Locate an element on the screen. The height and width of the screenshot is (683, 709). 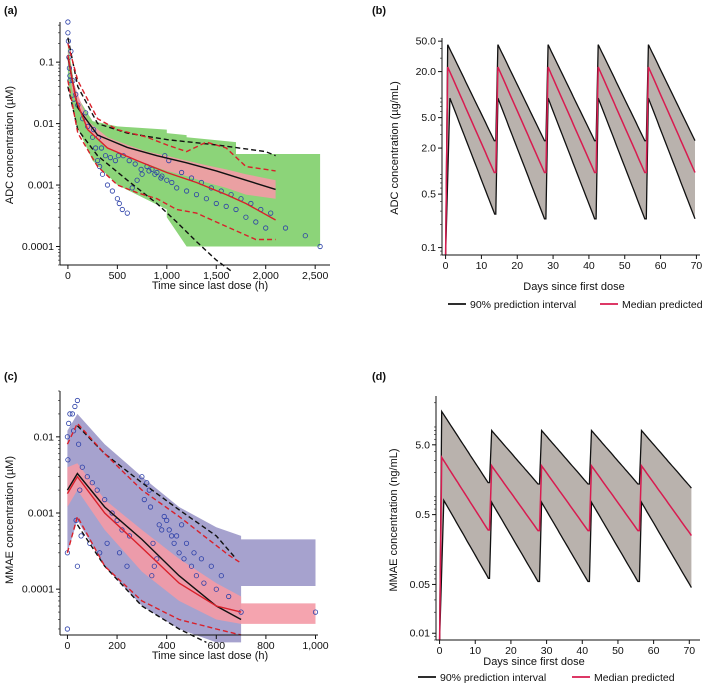
x-tick-label-c: 800 is located at coordinates (266, 646).